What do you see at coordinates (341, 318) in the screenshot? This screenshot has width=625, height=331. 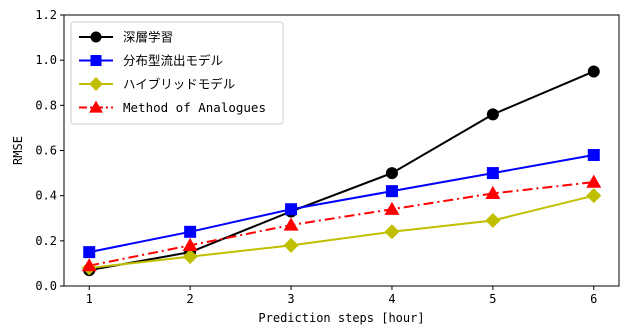 I see `x-axis-label: Prediction steps [hour]` at bounding box center [341, 318].